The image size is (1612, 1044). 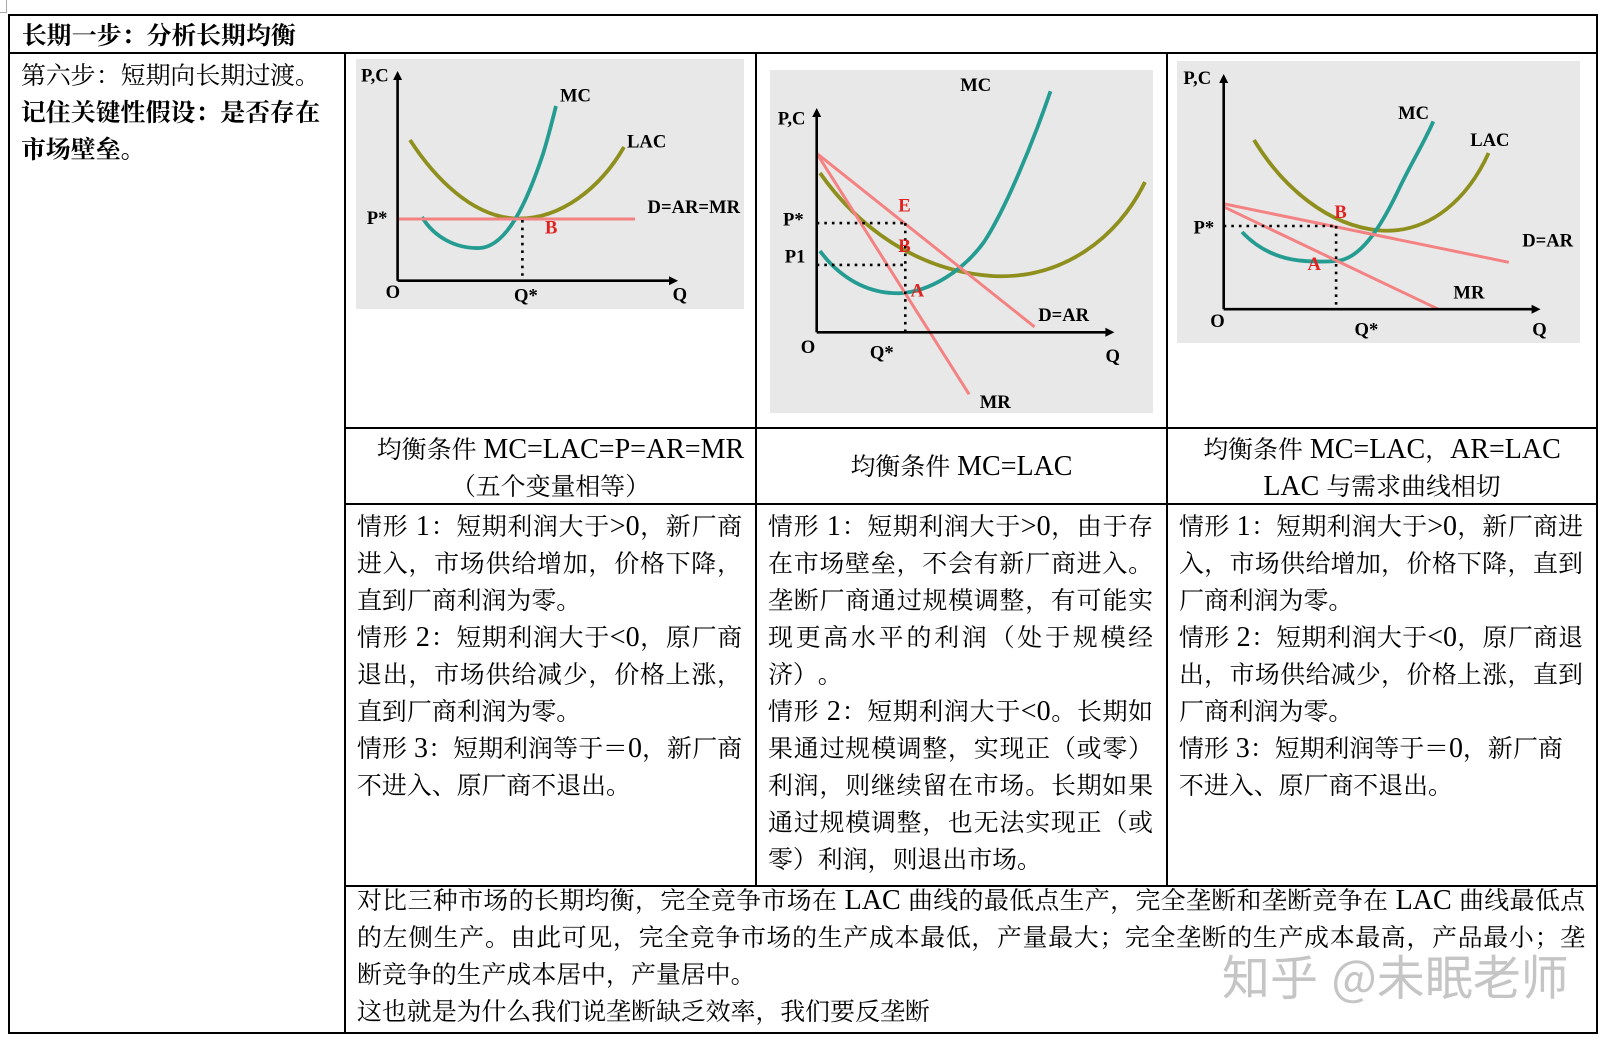 I want to click on svg-text: E, so click(x=904, y=205).